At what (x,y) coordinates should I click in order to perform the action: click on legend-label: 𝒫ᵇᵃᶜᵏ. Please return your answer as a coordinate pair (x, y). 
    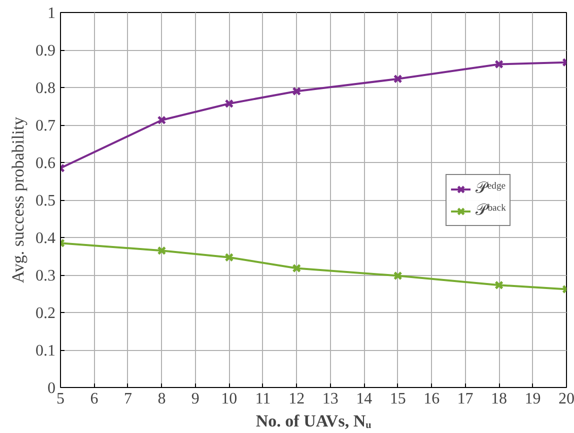
    Looking at the image, I should click on (491, 210).